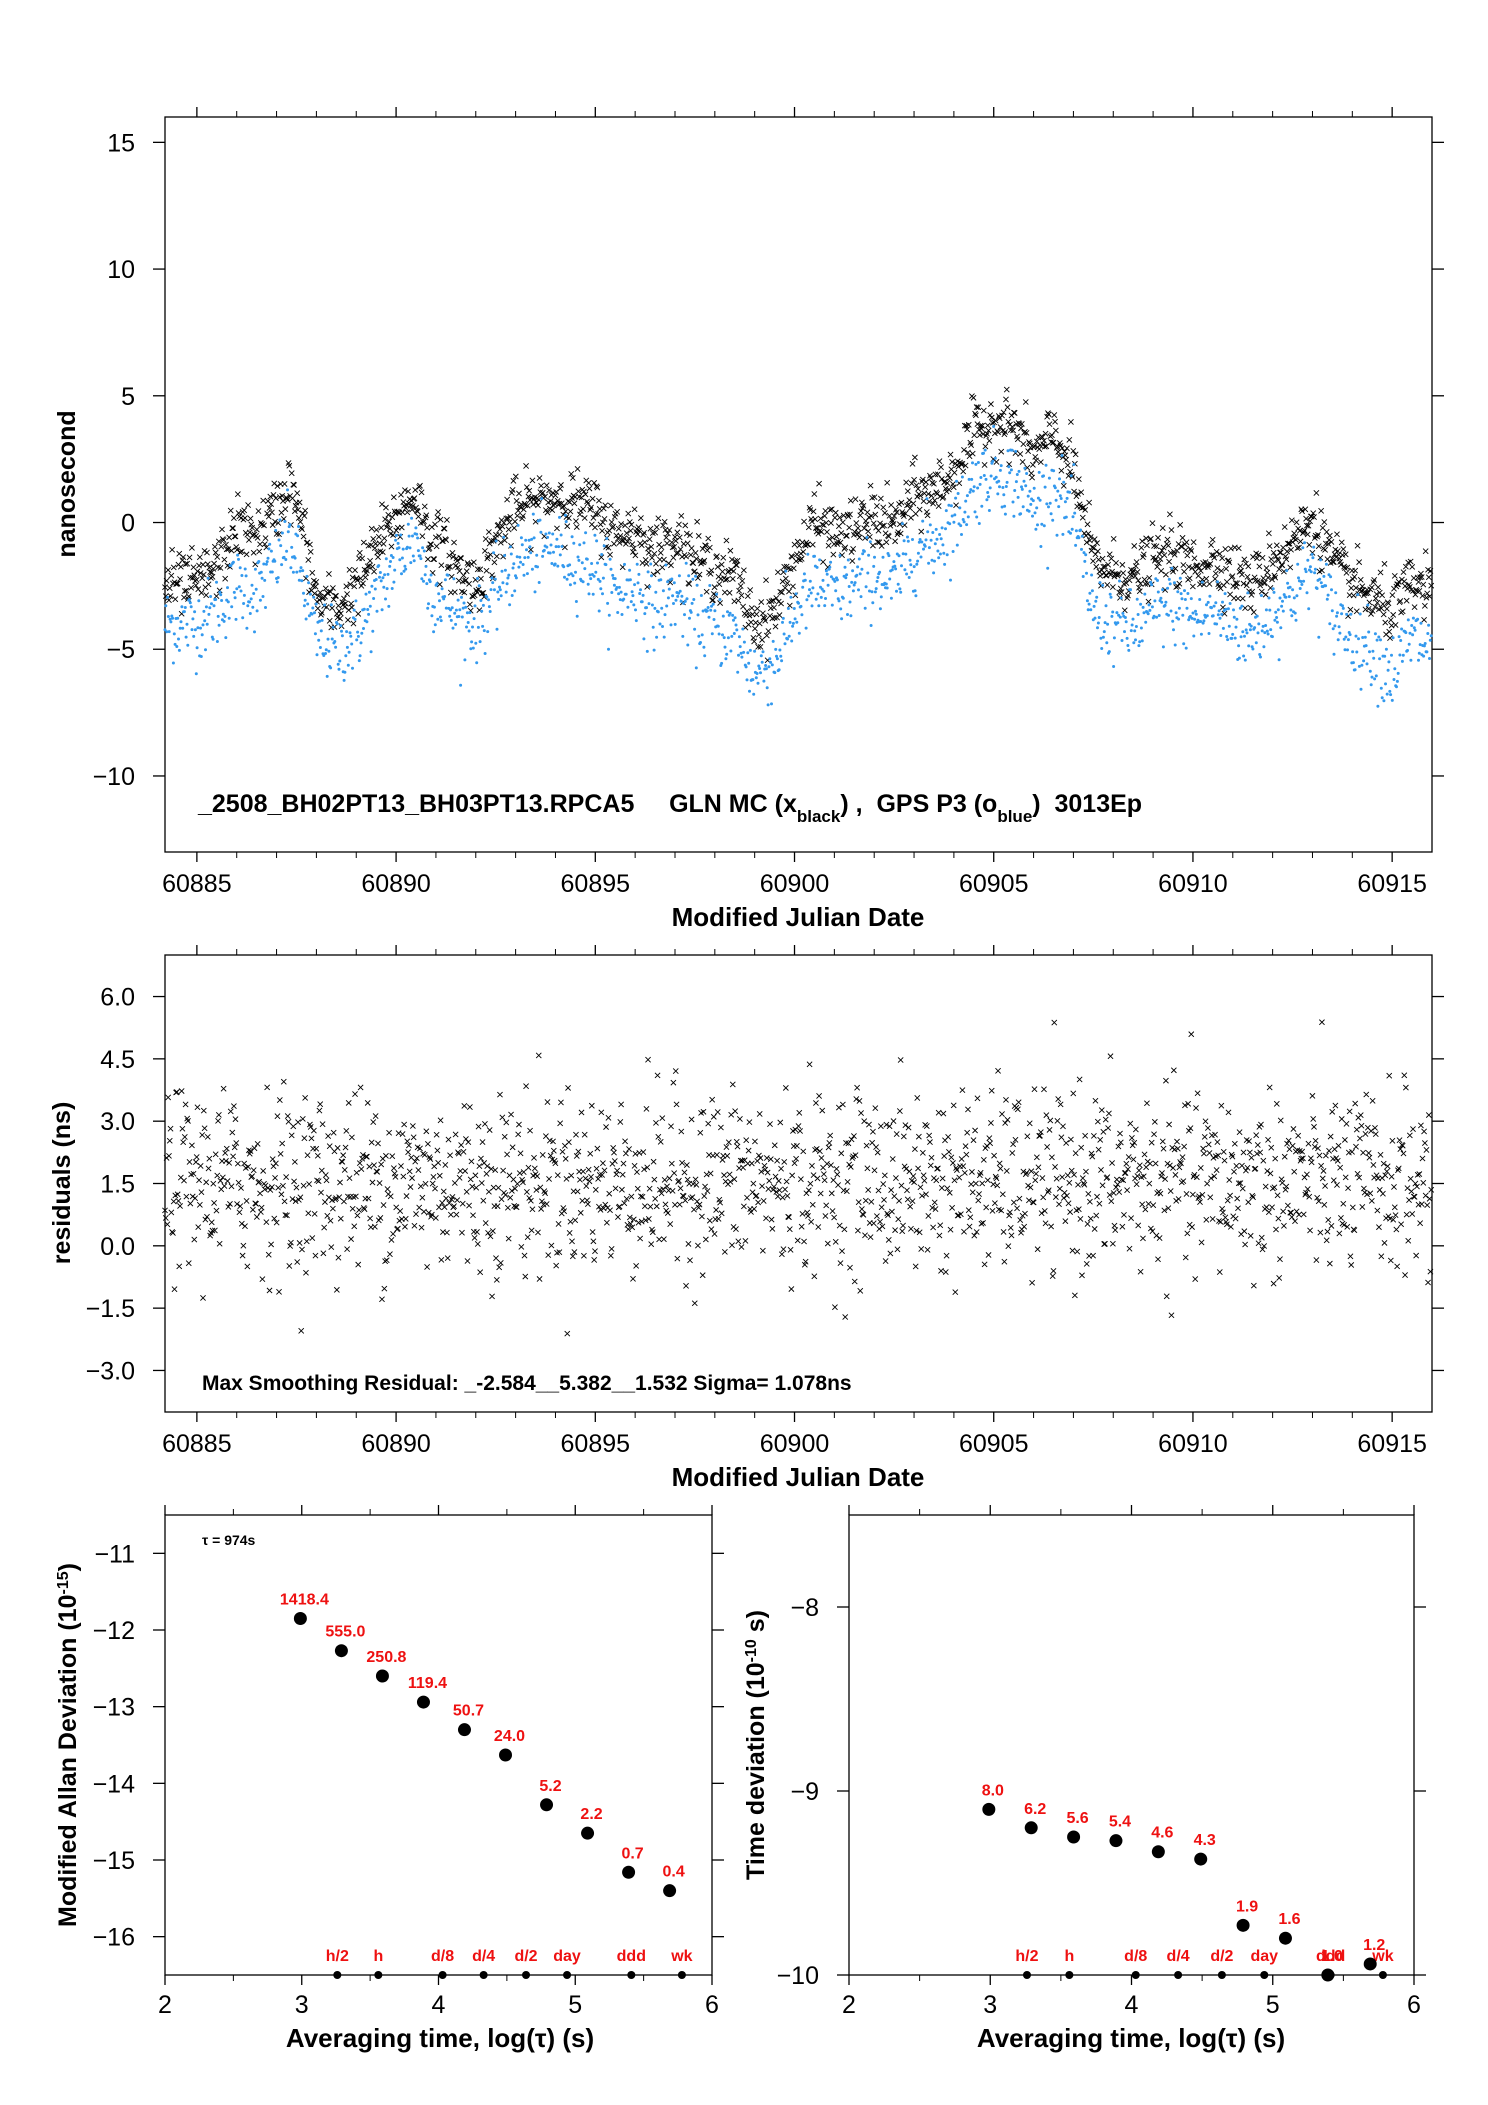  Describe the element at coordinates (110, 1371) in the screenshot. I see `y-tick-label: −3.0` at that location.